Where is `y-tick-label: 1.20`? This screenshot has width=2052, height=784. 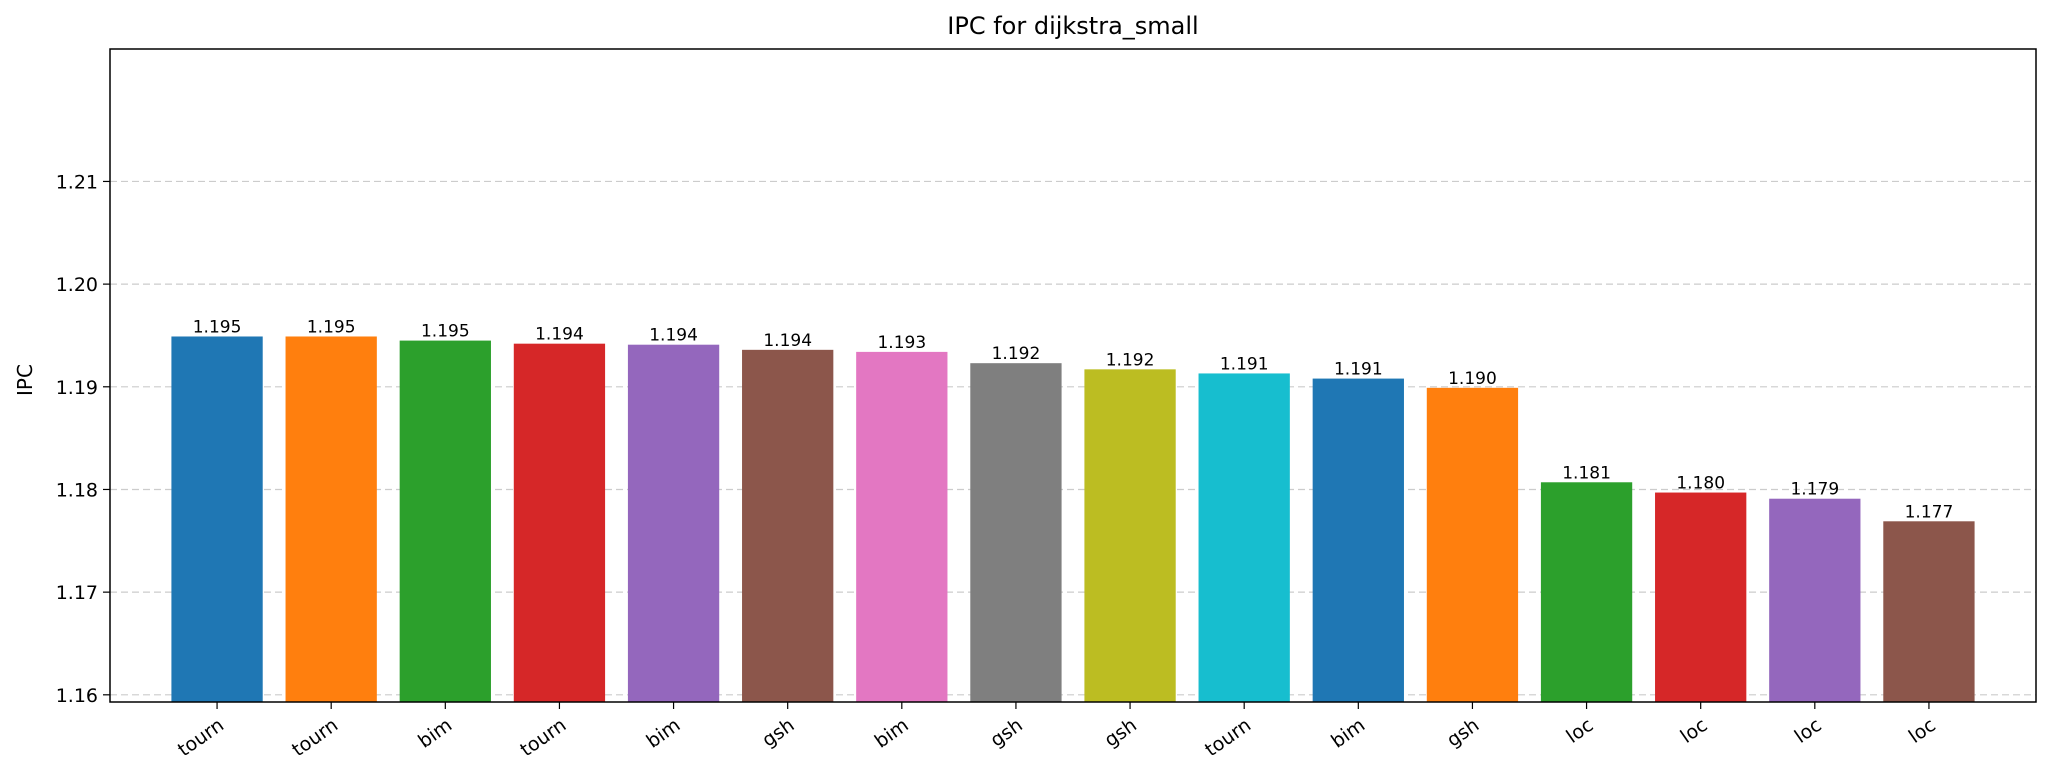
y-tick-label: 1.20 is located at coordinates (77, 285).